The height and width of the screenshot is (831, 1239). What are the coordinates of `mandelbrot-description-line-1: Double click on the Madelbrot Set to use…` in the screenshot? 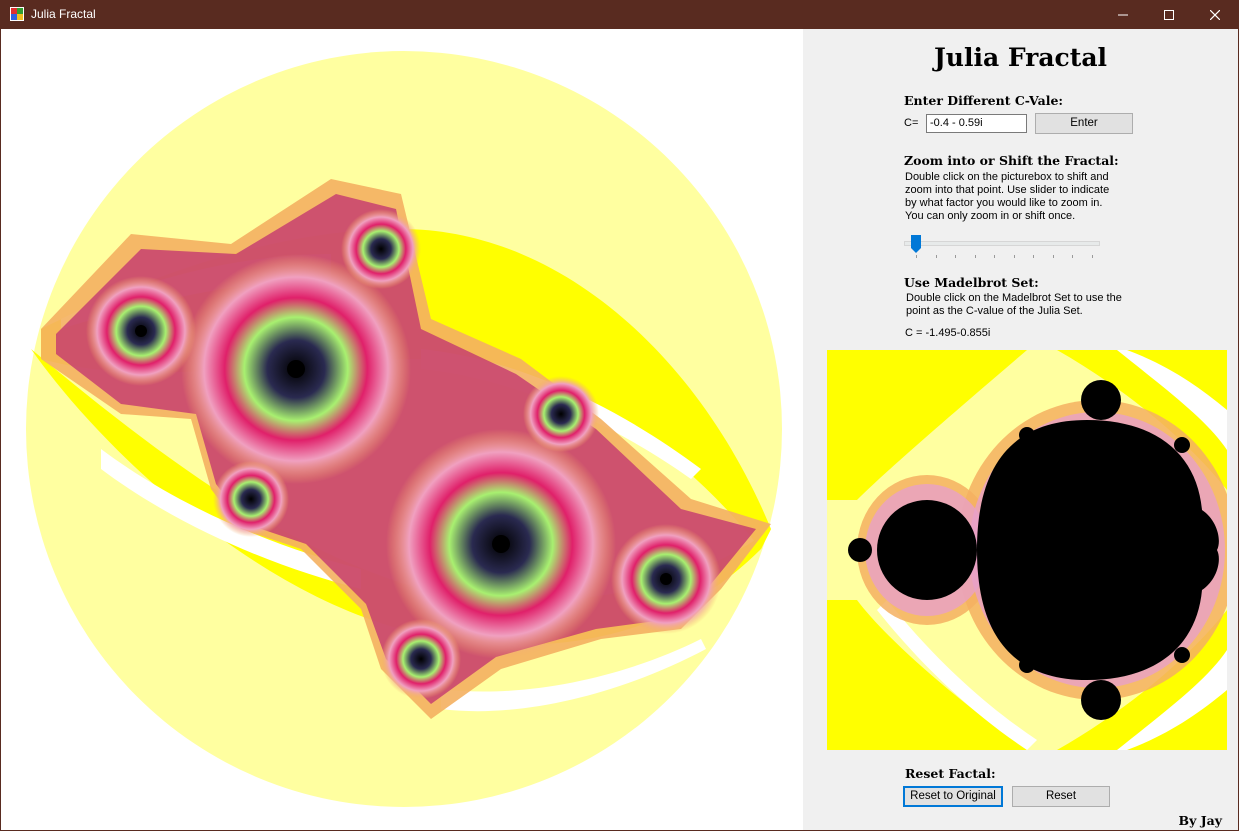 It's located at (1014, 298).